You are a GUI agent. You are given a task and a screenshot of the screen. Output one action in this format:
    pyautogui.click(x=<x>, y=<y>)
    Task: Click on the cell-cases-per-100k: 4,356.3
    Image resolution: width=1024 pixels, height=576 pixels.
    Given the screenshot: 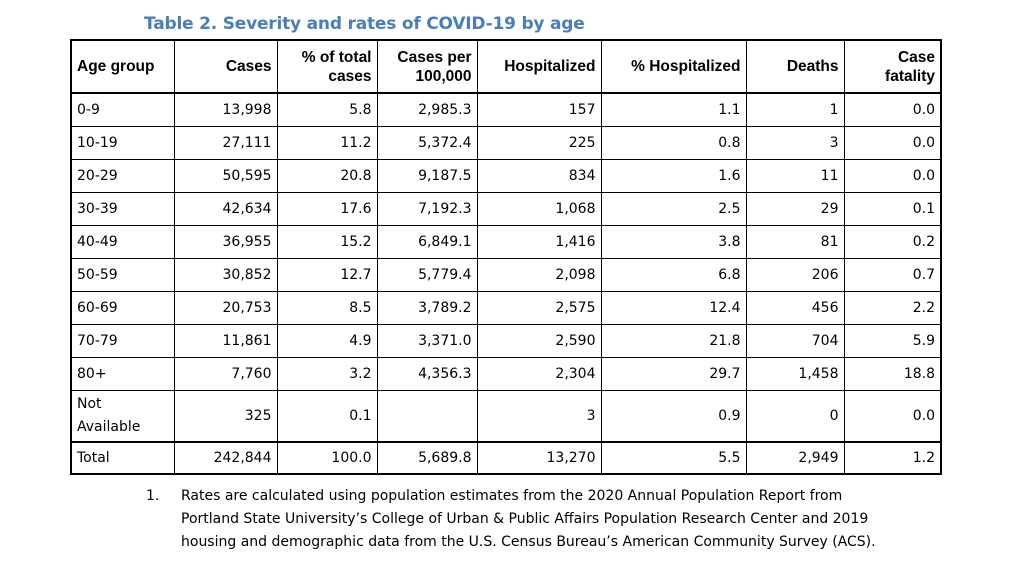 What is the action you would take?
    pyautogui.click(x=427, y=374)
    